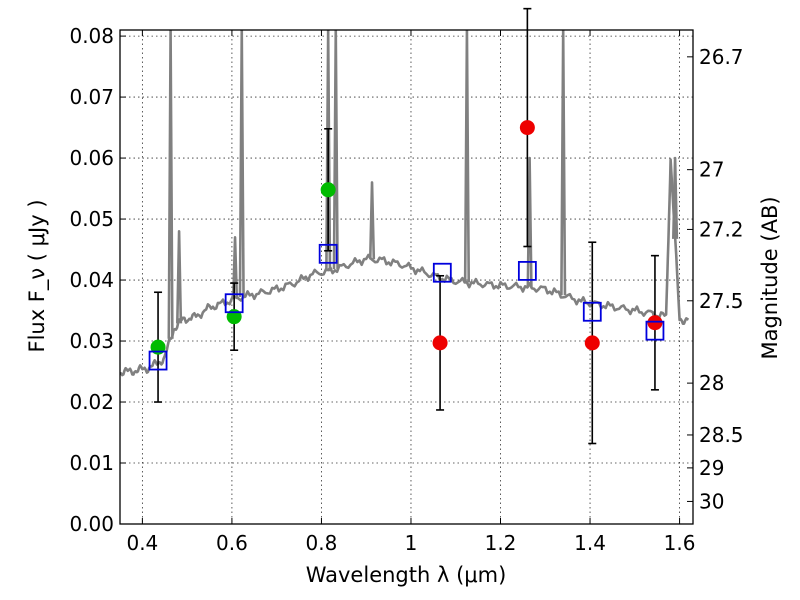 This screenshot has width=800, height=600. I want to click on y-tick-label: 0.02, so click(91, 402).